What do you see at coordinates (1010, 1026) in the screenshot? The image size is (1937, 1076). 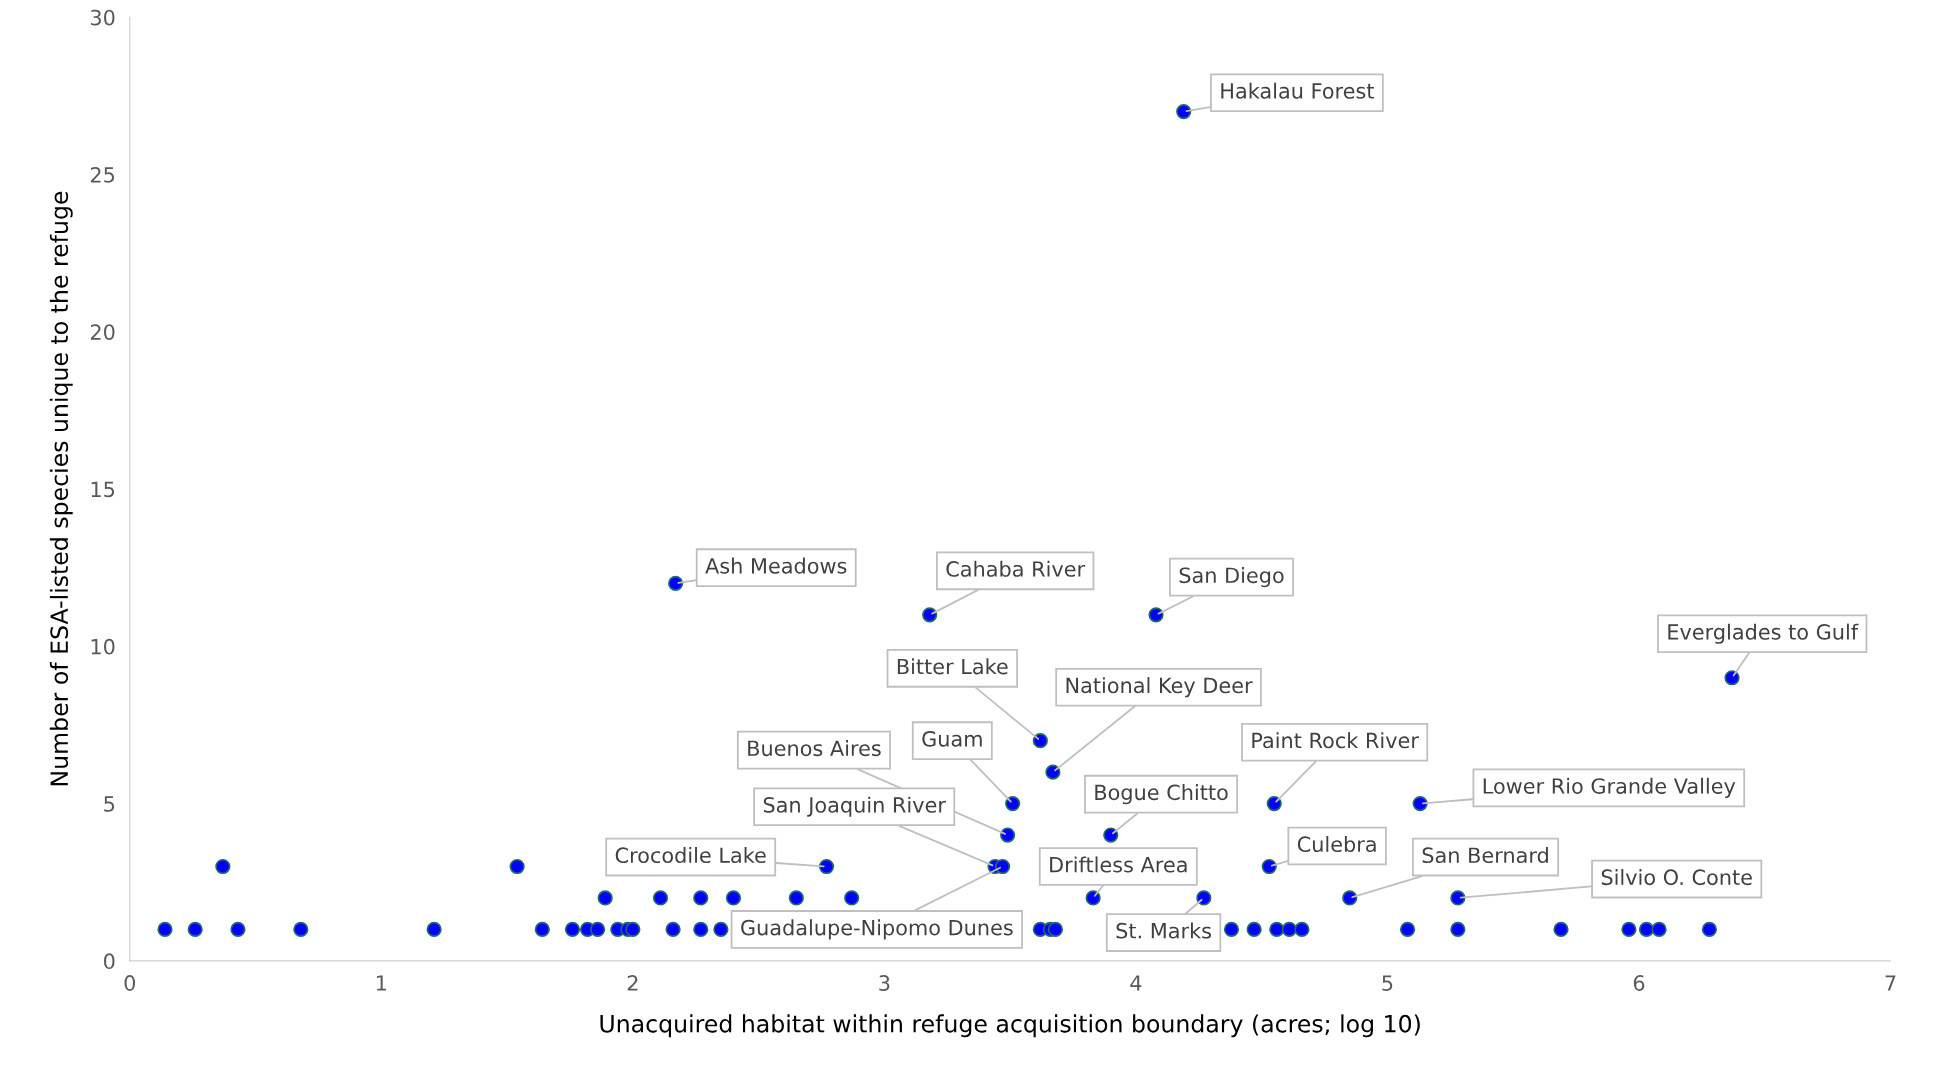 I see `x-axis-title: Unacquired habitat within refuge acquisition boundary (acres; log 10)` at bounding box center [1010, 1026].